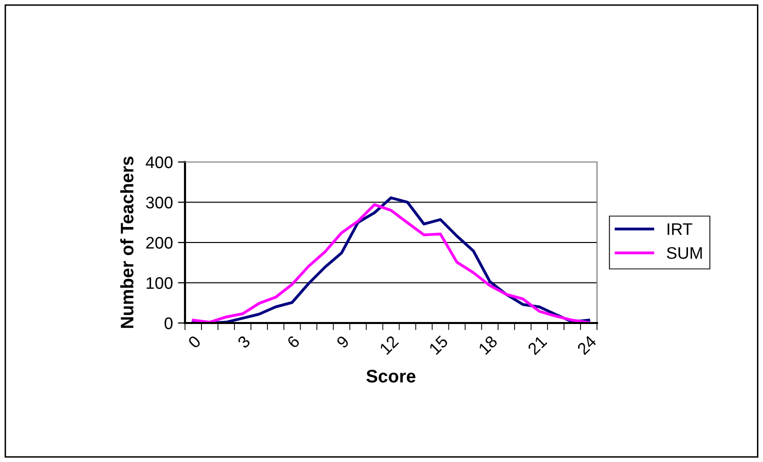  Describe the element at coordinates (159, 202) in the screenshot. I see `y-tick-label: 300` at that location.